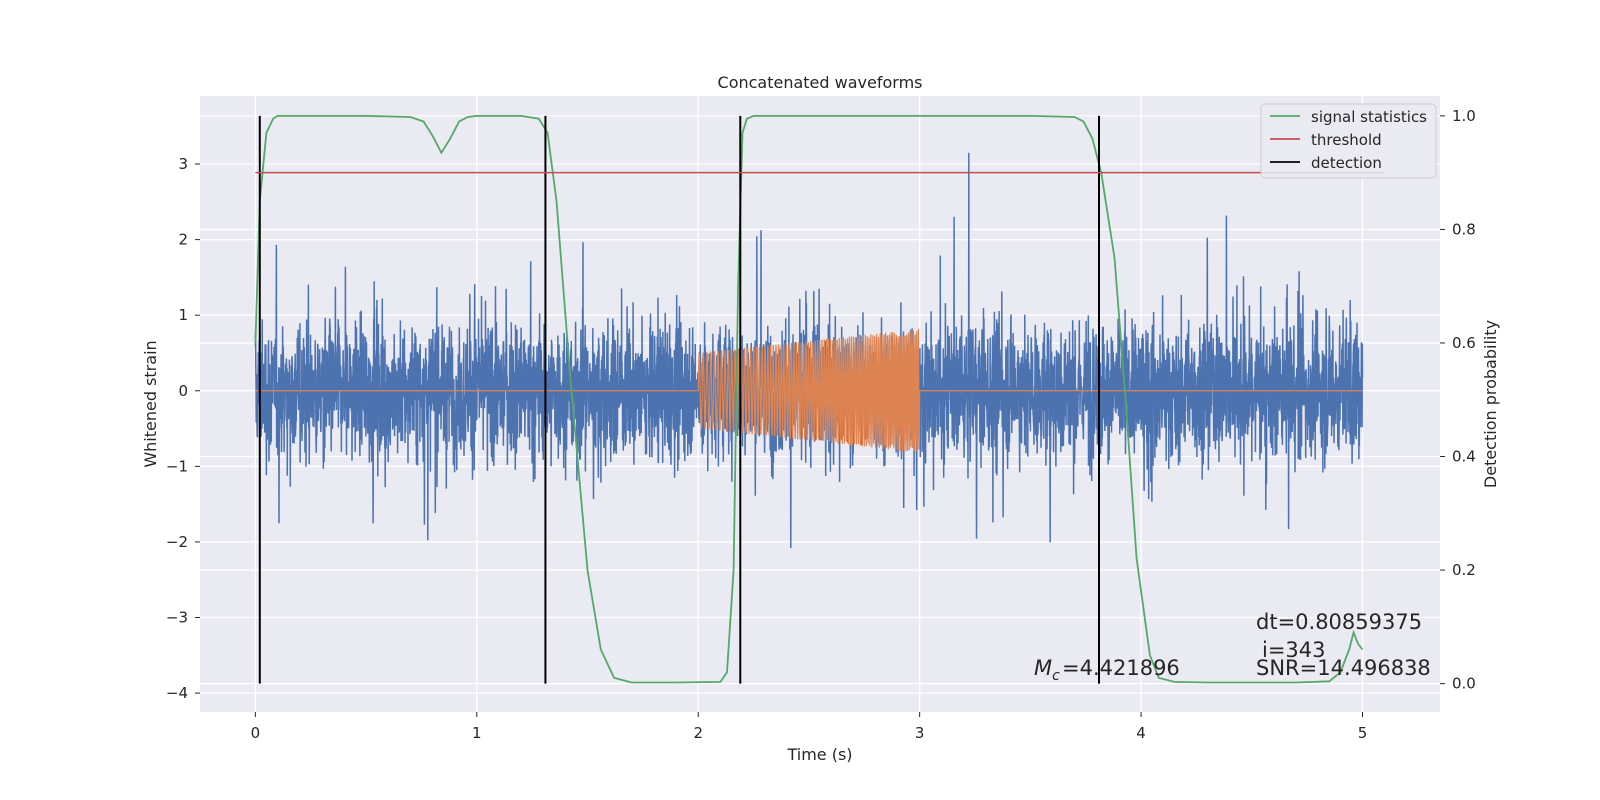 The width and height of the screenshot is (1600, 800). I want to click on y2-tick-label: 0.8, so click(1464, 229).